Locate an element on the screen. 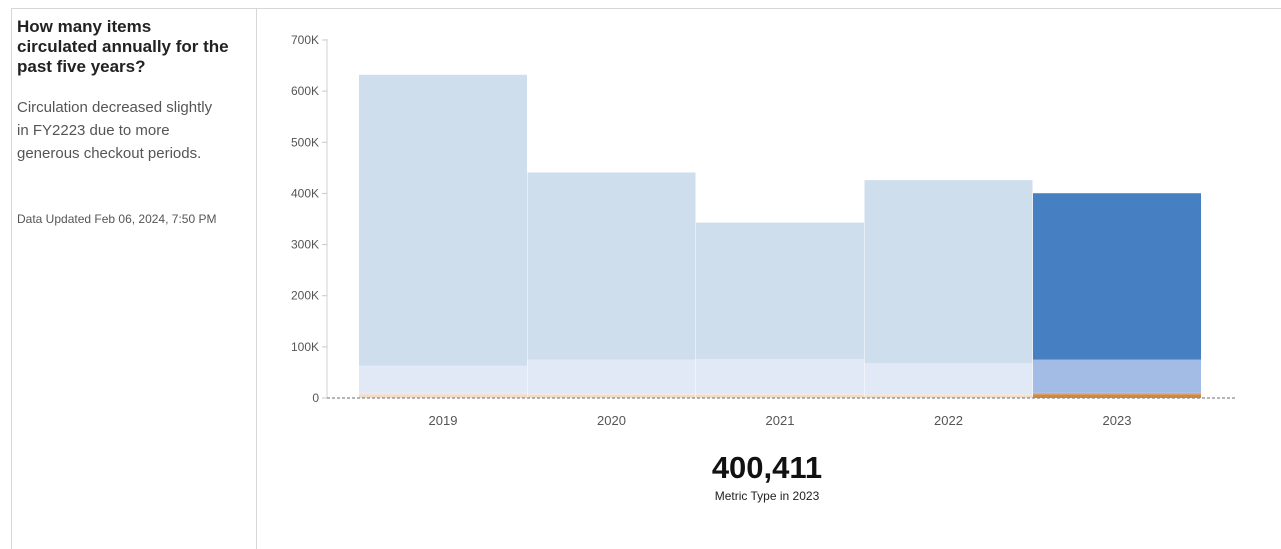  x-tick-label: 2022 is located at coordinates (948, 420).